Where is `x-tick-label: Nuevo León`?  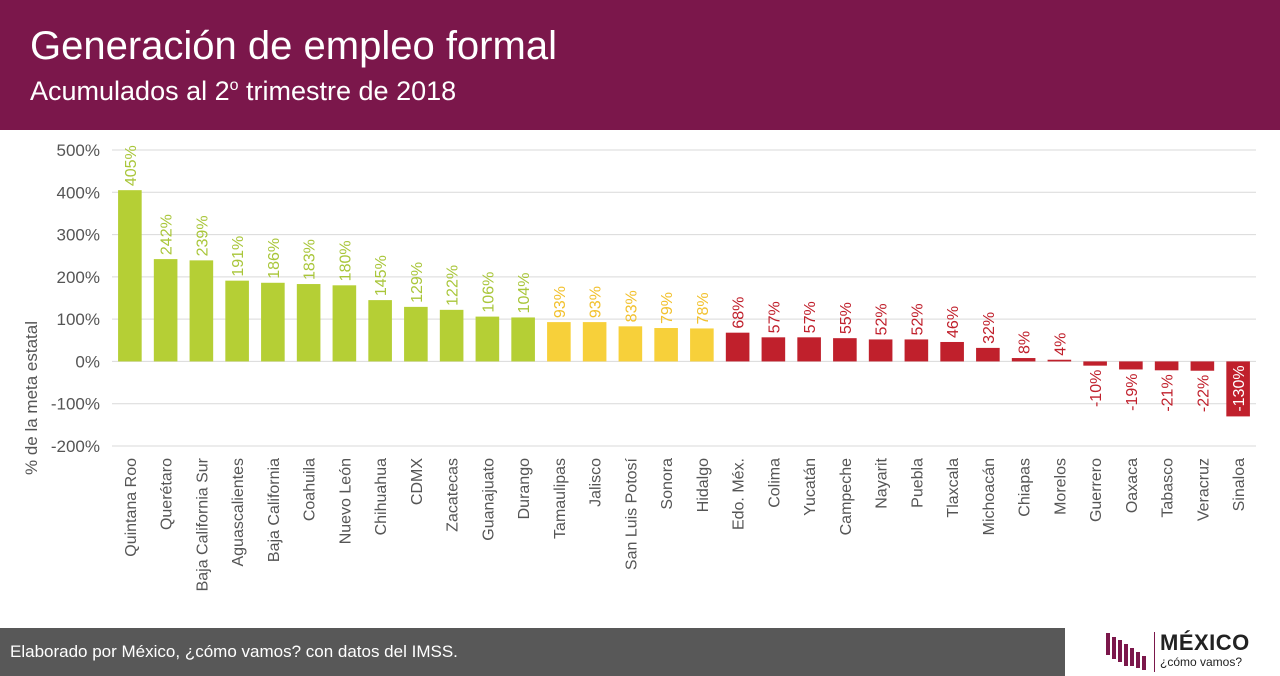
x-tick-label: Nuevo León is located at coordinates (345, 501).